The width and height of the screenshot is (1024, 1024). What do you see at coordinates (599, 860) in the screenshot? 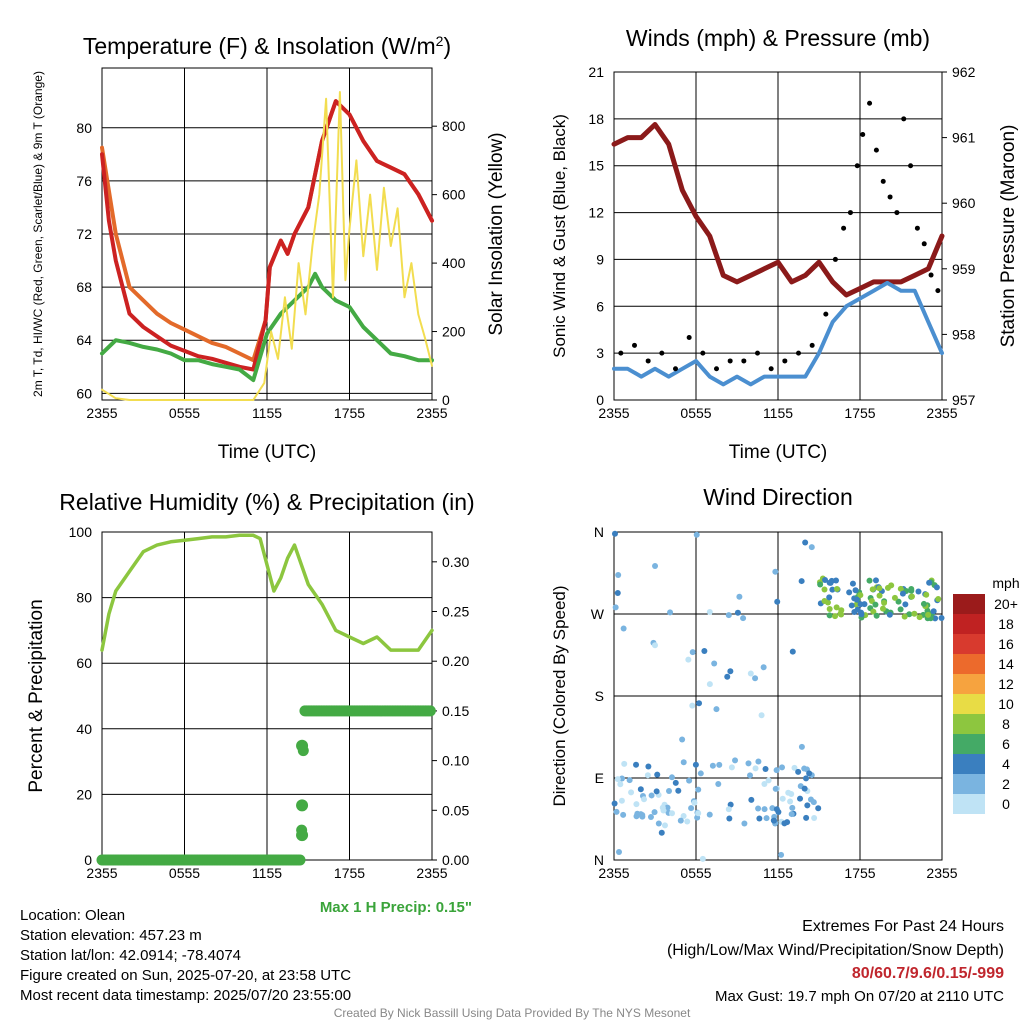
I see `dir-ytick-label: N` at bounding box center [599, 860].